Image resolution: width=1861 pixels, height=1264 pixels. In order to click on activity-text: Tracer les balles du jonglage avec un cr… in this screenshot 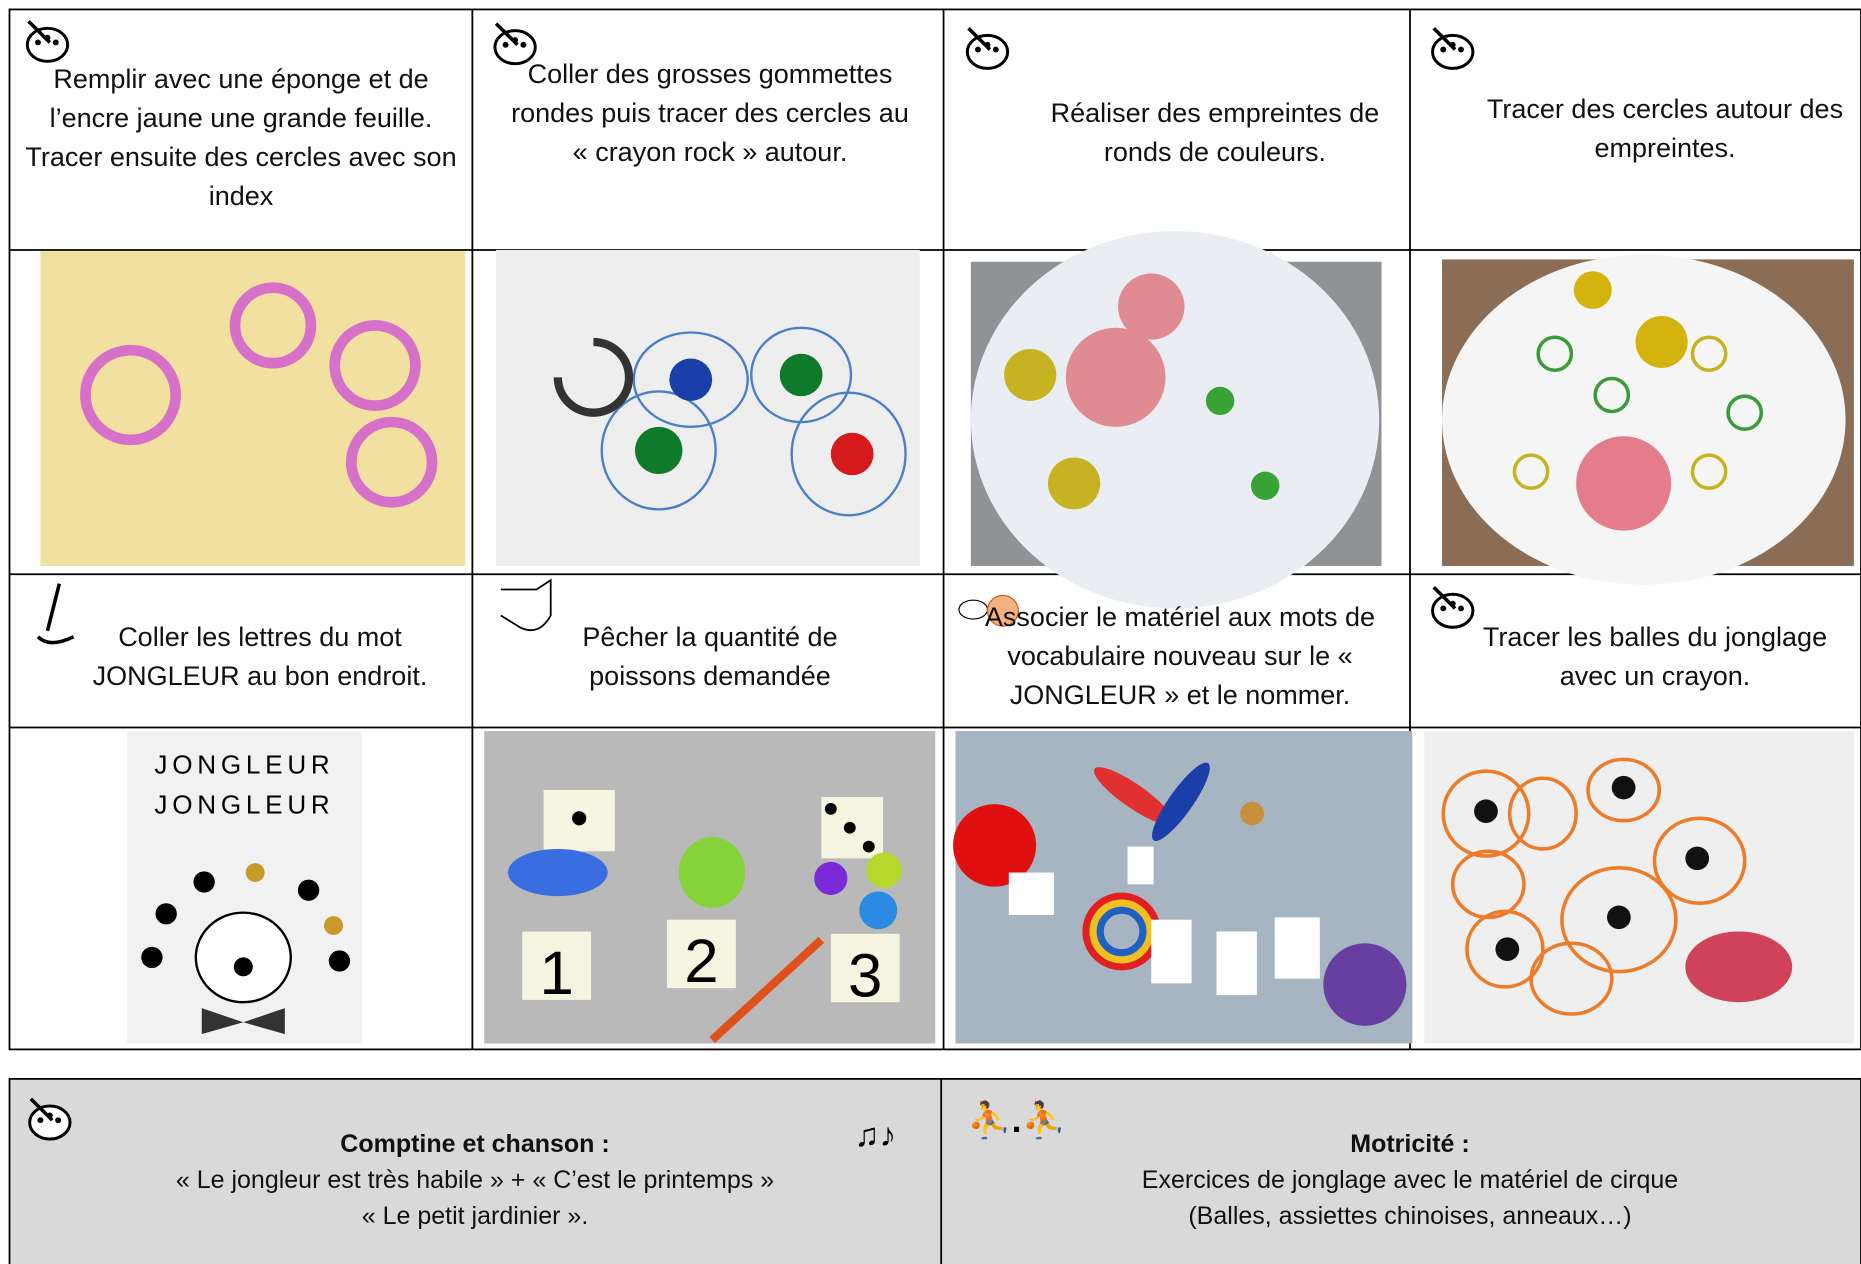, I will do `click(1655, 656)`.